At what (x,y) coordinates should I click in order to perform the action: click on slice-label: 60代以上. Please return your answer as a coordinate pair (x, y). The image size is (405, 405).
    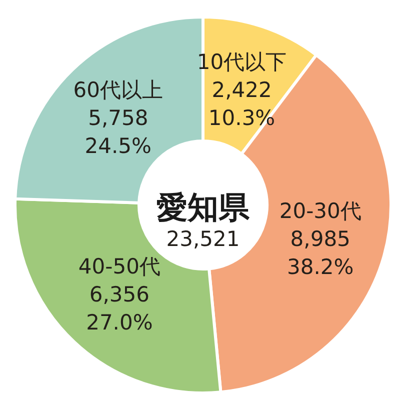
    Looking at the image, I should click on (118, 90).